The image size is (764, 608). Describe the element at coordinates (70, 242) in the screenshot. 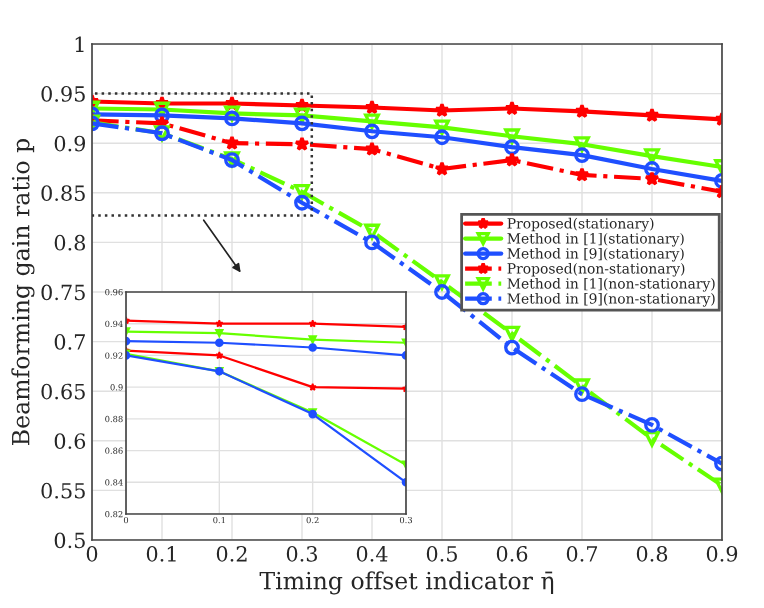

I see `y-tick-label: 0.8` at that location.